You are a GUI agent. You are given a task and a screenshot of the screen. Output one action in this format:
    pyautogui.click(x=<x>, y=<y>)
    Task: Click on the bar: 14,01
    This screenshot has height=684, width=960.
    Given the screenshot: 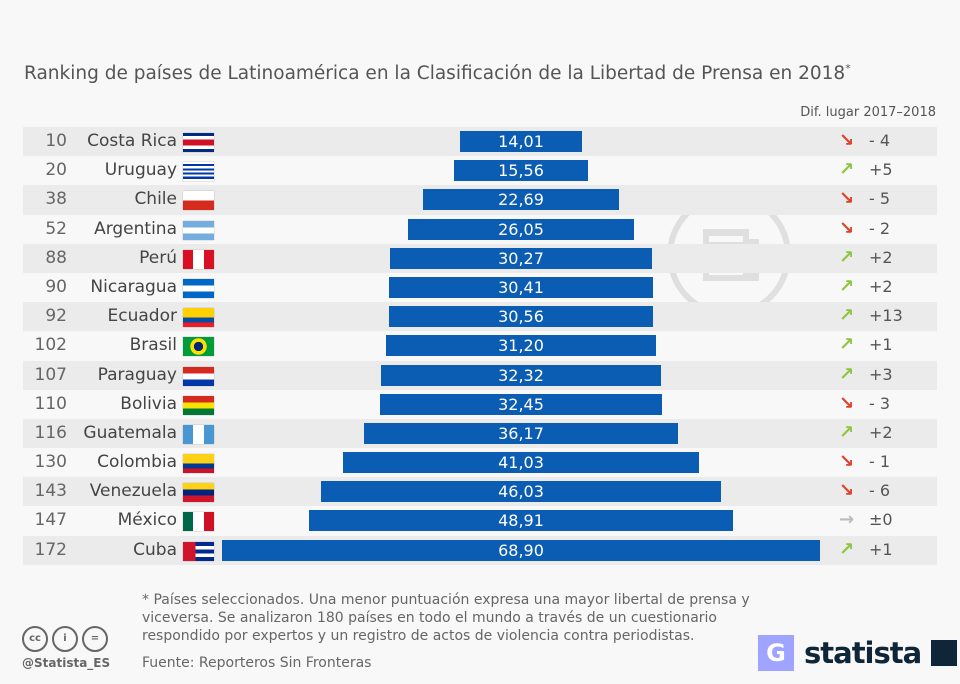 What is the action you would take?
    pyautogui.click(x=521, y=141)
    